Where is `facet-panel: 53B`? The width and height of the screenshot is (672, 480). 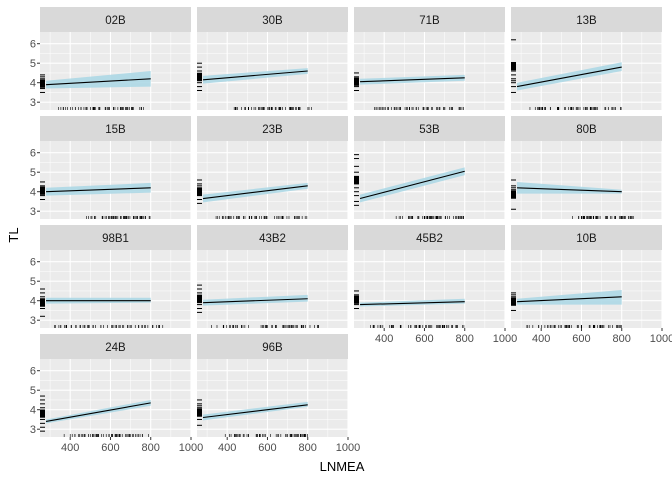
facet-panel: 53B is located at coordinates (430, 167).